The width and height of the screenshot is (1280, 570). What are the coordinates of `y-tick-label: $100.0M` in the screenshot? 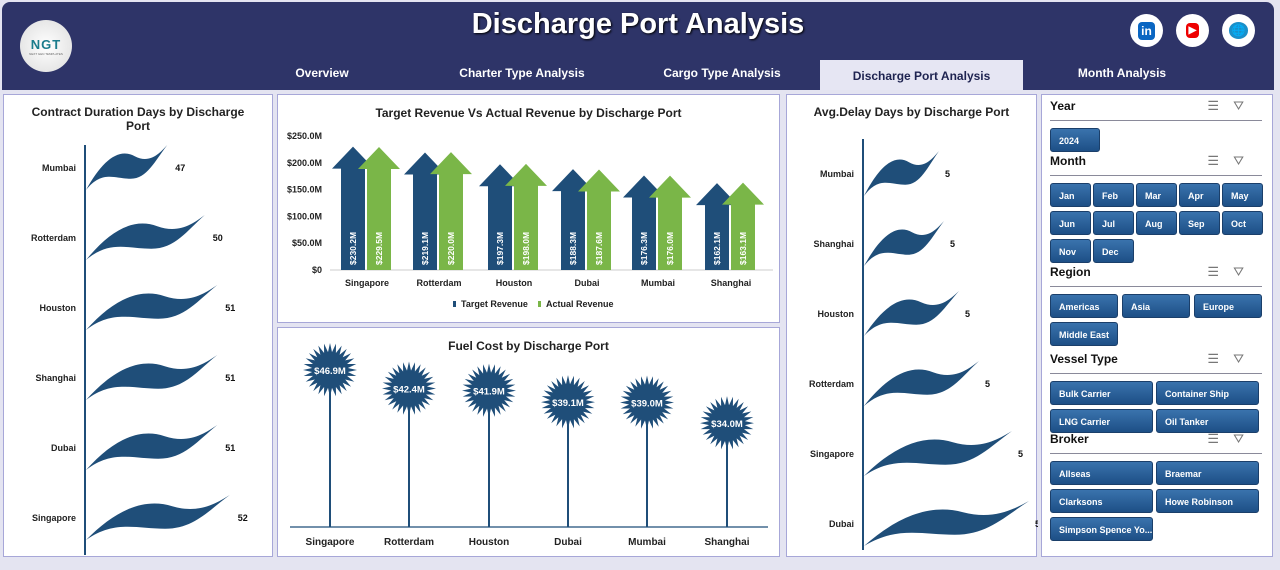 It's located at (304, 216).